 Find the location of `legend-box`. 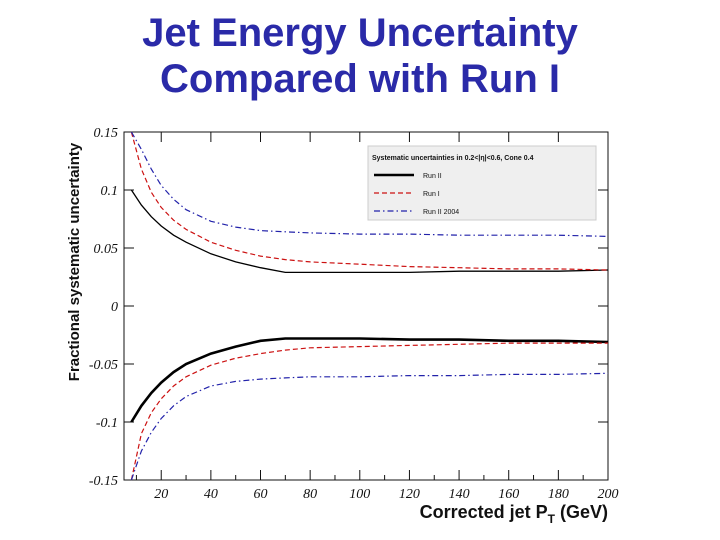

legend-box is located at coordinates (482, 183).